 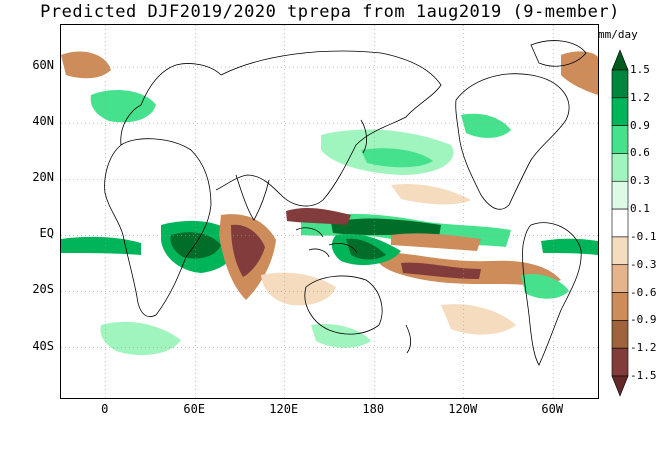 I want to click on coastline-greenland, so click(x=558, y=53).